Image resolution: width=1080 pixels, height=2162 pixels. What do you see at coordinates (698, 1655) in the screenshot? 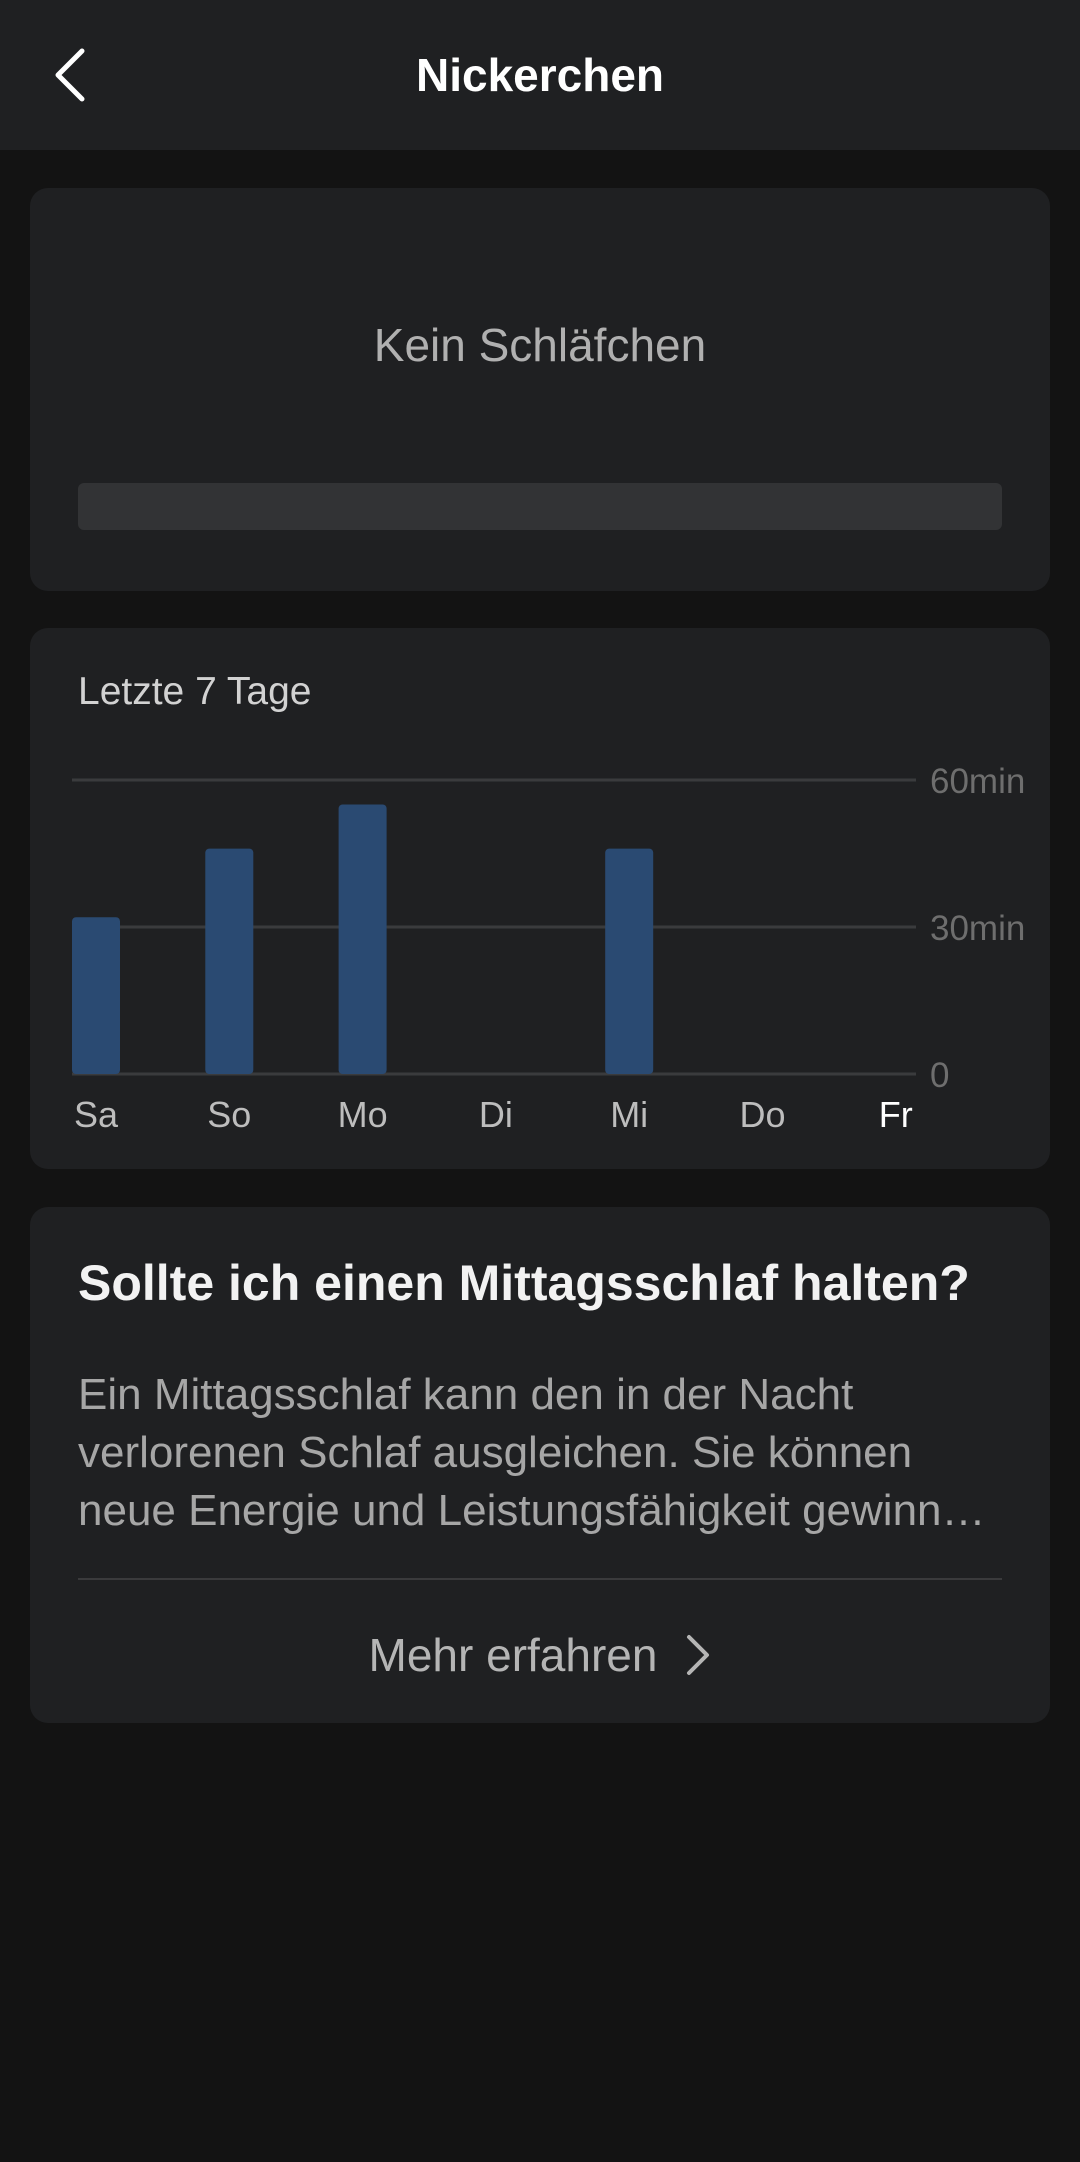
I see `chevron-right-icon` at bounding box center [698, 1655].